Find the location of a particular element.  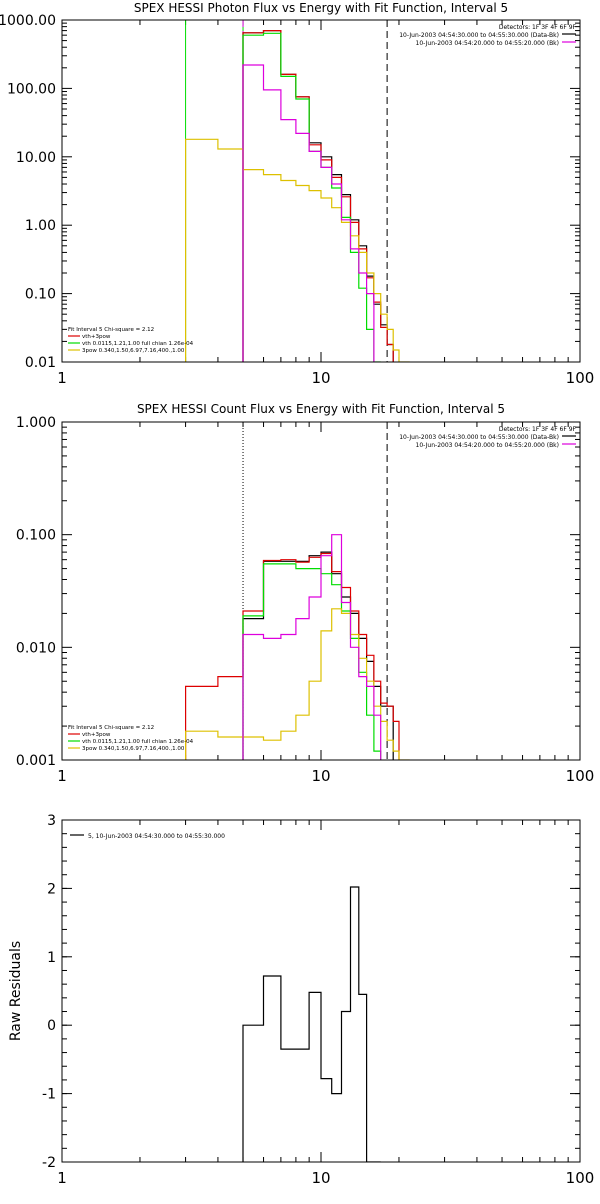

y-tick-label: 0 is located at coordinates (51, 1026).